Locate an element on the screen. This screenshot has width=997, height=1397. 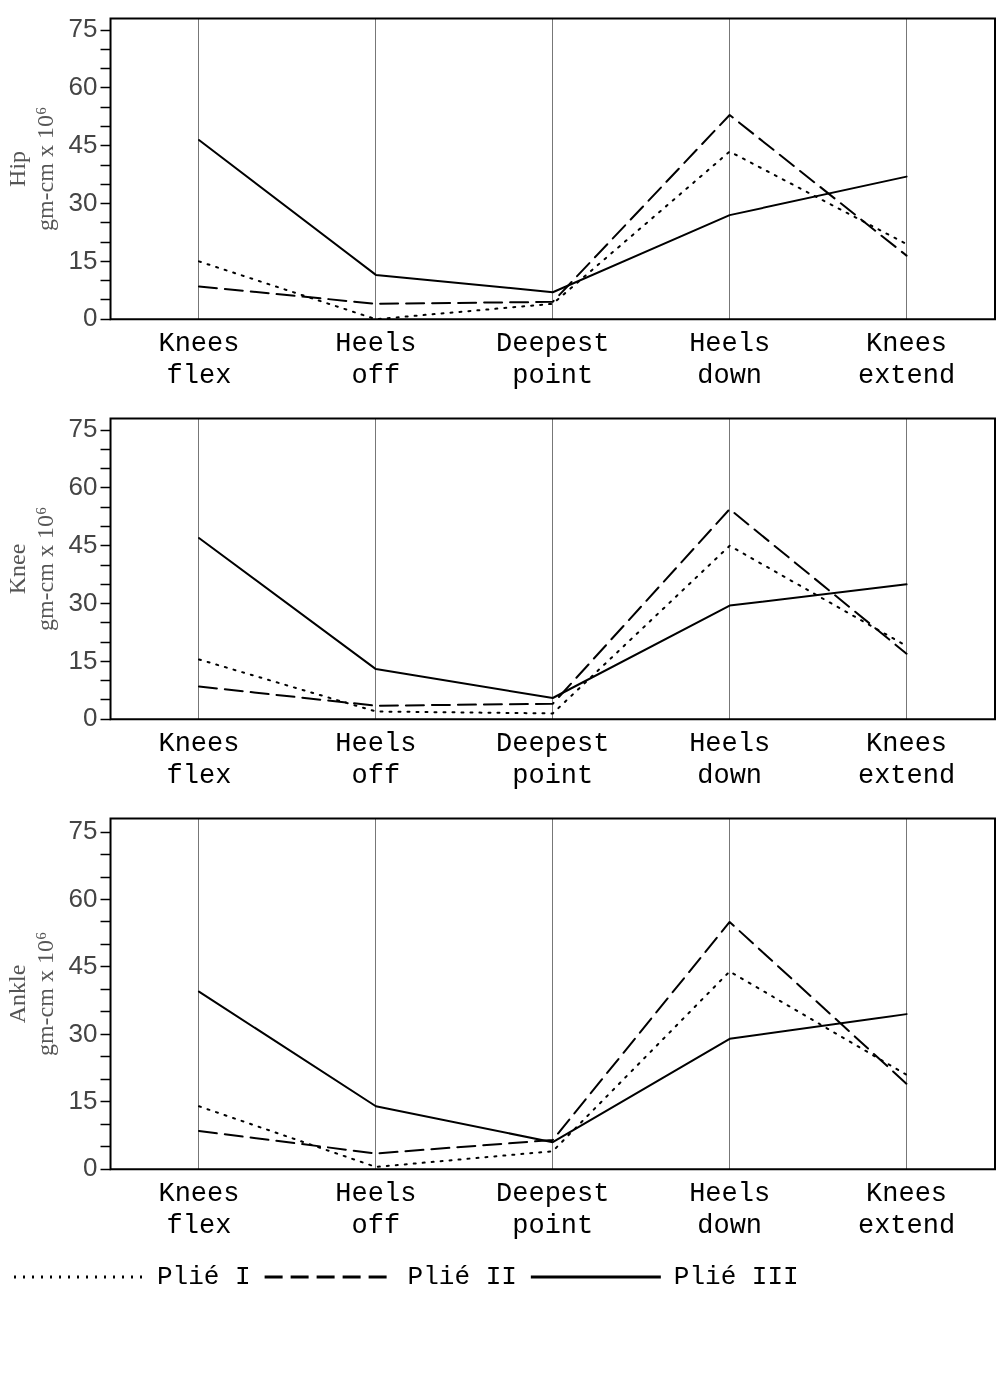
y-axis-title: Ankle gm-cm x 10⁶ is located at coordinates (31, 994).